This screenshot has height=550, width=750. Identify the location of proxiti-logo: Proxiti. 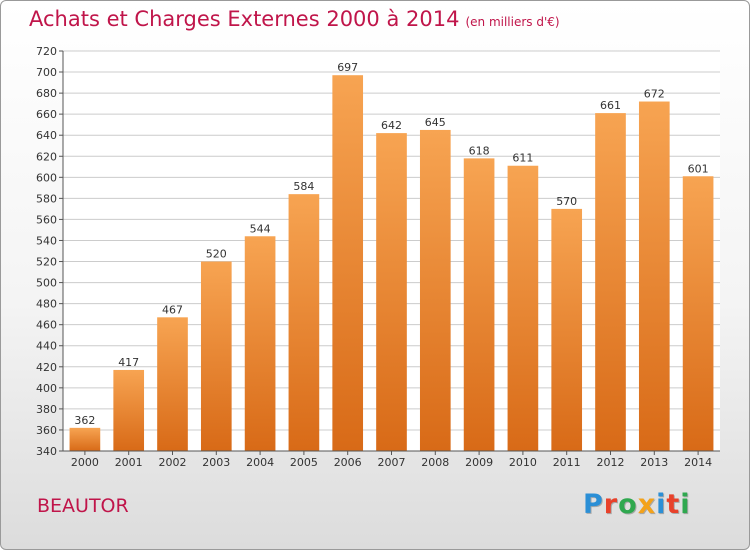
(637, 504).